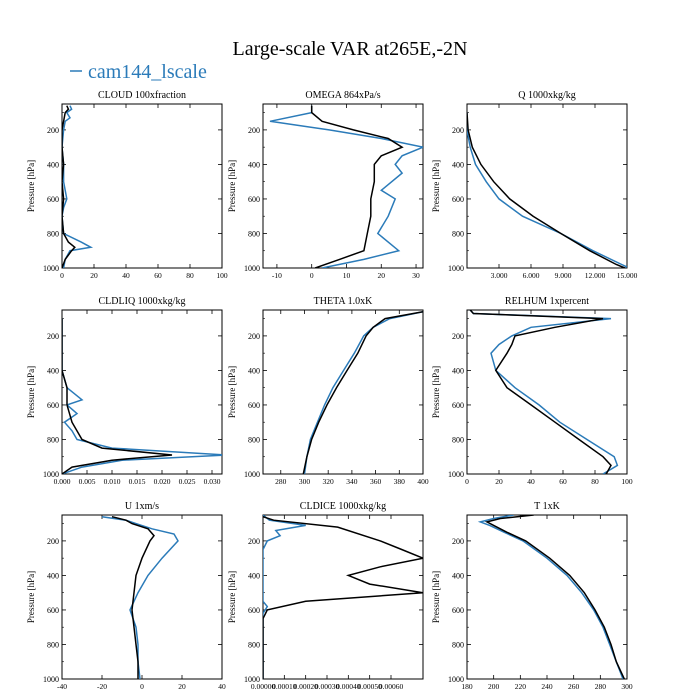  I want to click on legend: cam144_lscale, so click(138, 72).